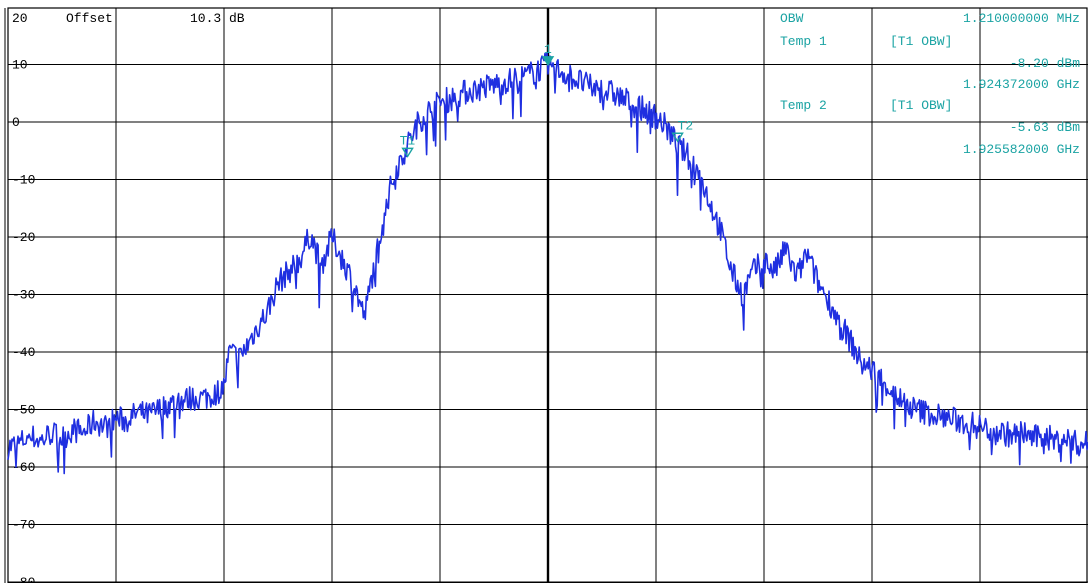  I want to click on temp1-tag: [T1 OBW], so click(921, 41).